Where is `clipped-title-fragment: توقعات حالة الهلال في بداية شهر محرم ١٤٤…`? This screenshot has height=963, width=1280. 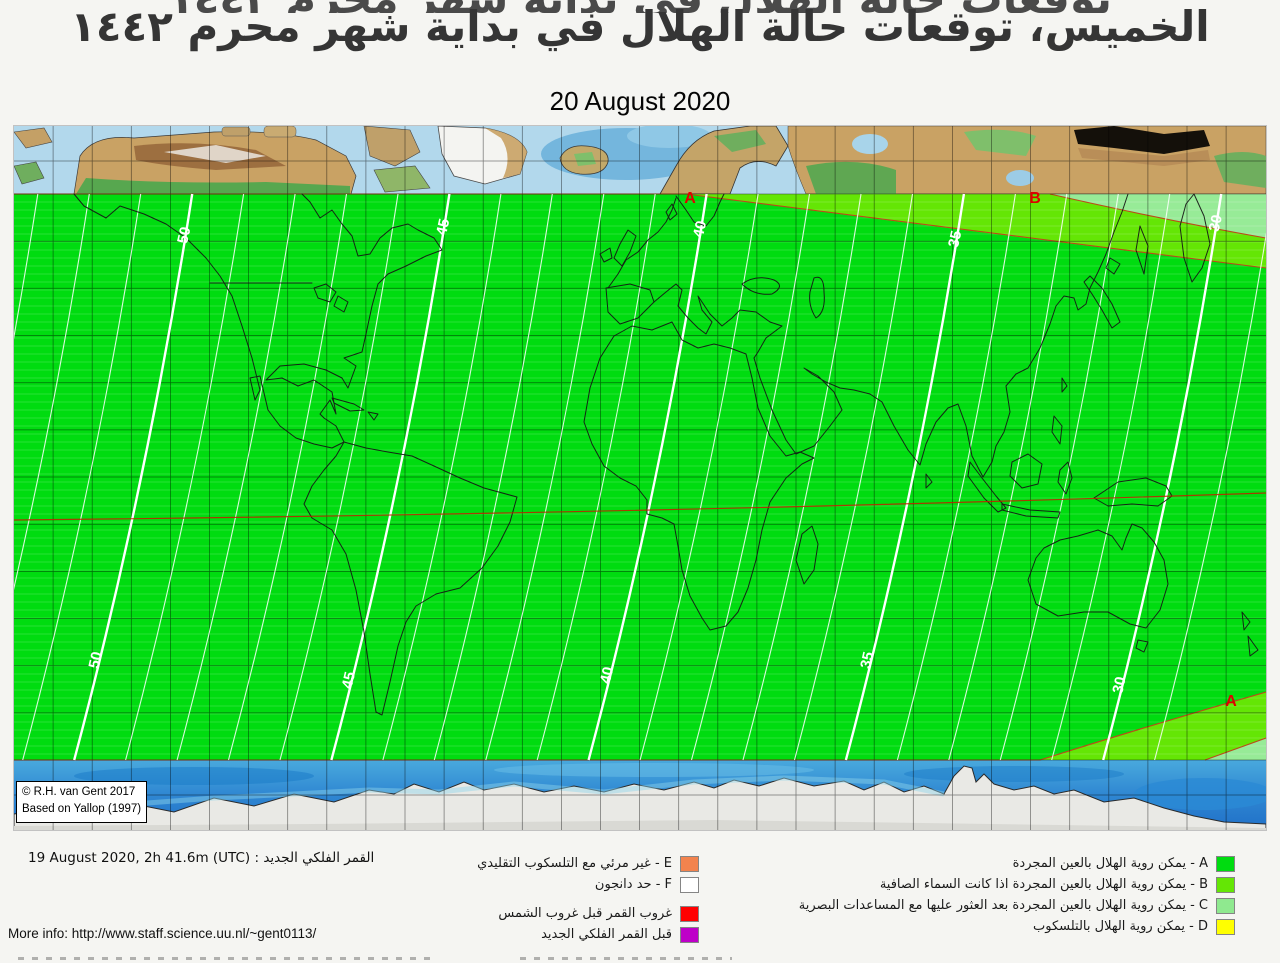 clipped-title-fragment: توقعات حالة الهلال في بداية شهر محرم ١٤٤… is located at coordinates (640, 6).